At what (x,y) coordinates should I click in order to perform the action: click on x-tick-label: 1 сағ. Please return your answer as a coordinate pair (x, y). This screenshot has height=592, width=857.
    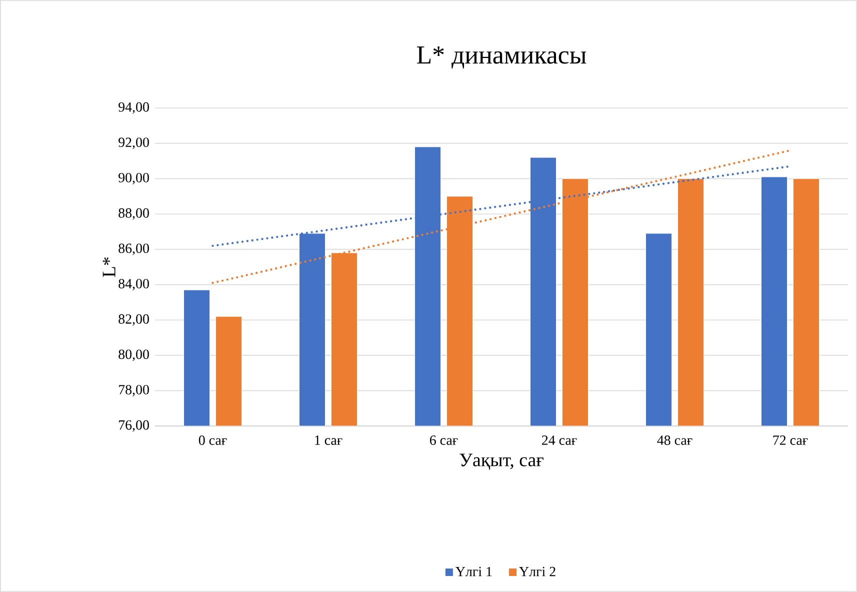
    Looking at the image, I should click on (328, 440).